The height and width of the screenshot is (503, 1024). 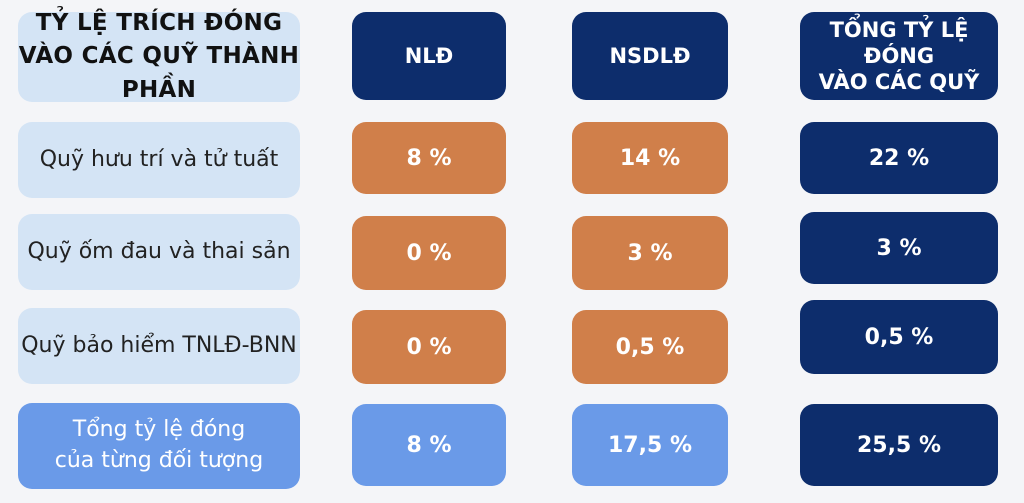 I want to click on cell-sickness-total-value: 3 %, so click(x=899, y=248).